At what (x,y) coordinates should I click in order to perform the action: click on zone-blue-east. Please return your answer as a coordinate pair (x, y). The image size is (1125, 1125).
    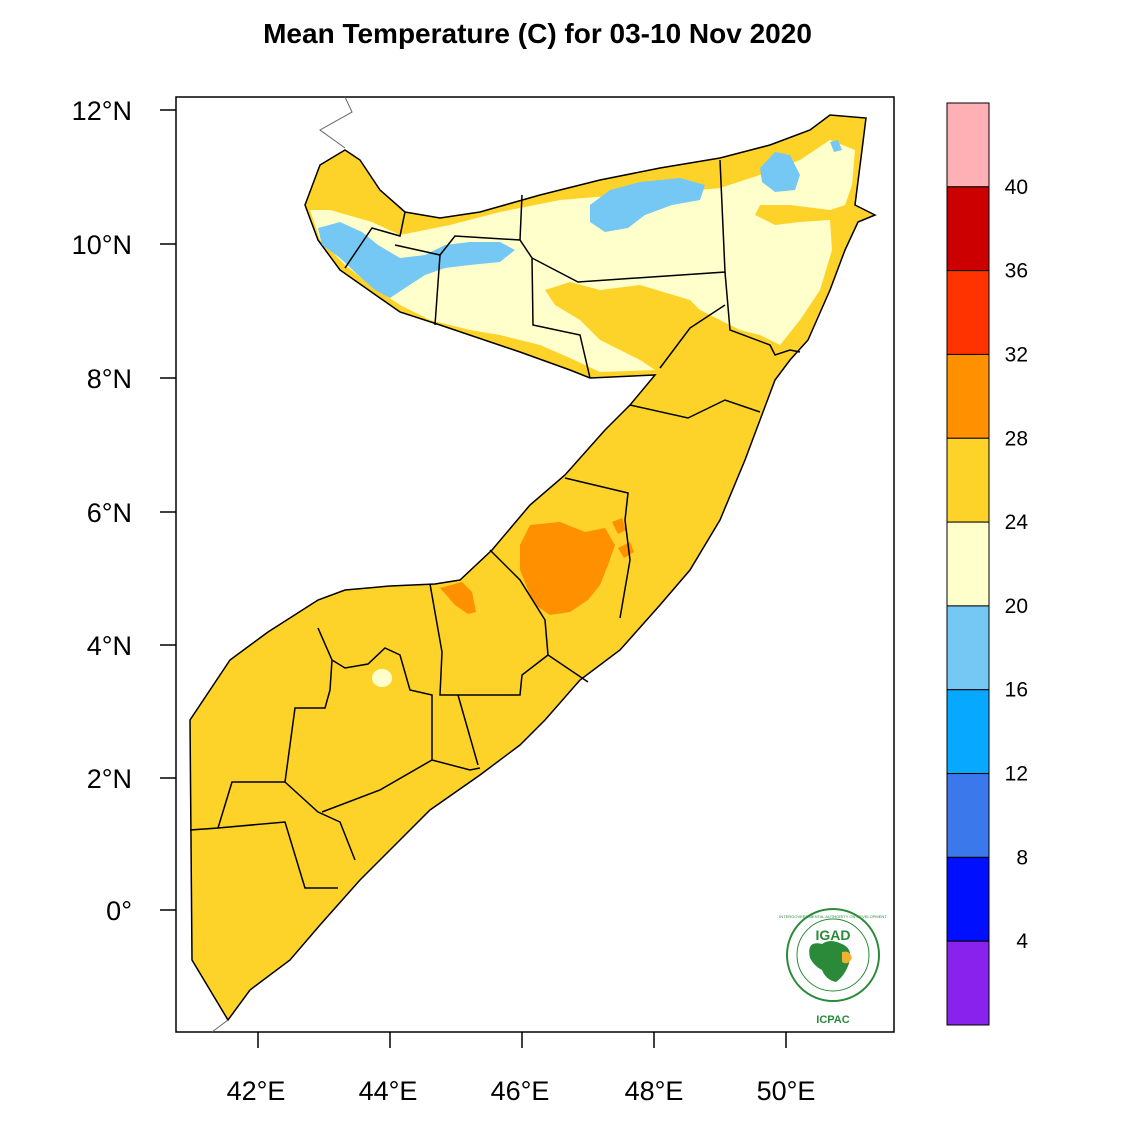
    Looking at the image, I should click on (780, 172).